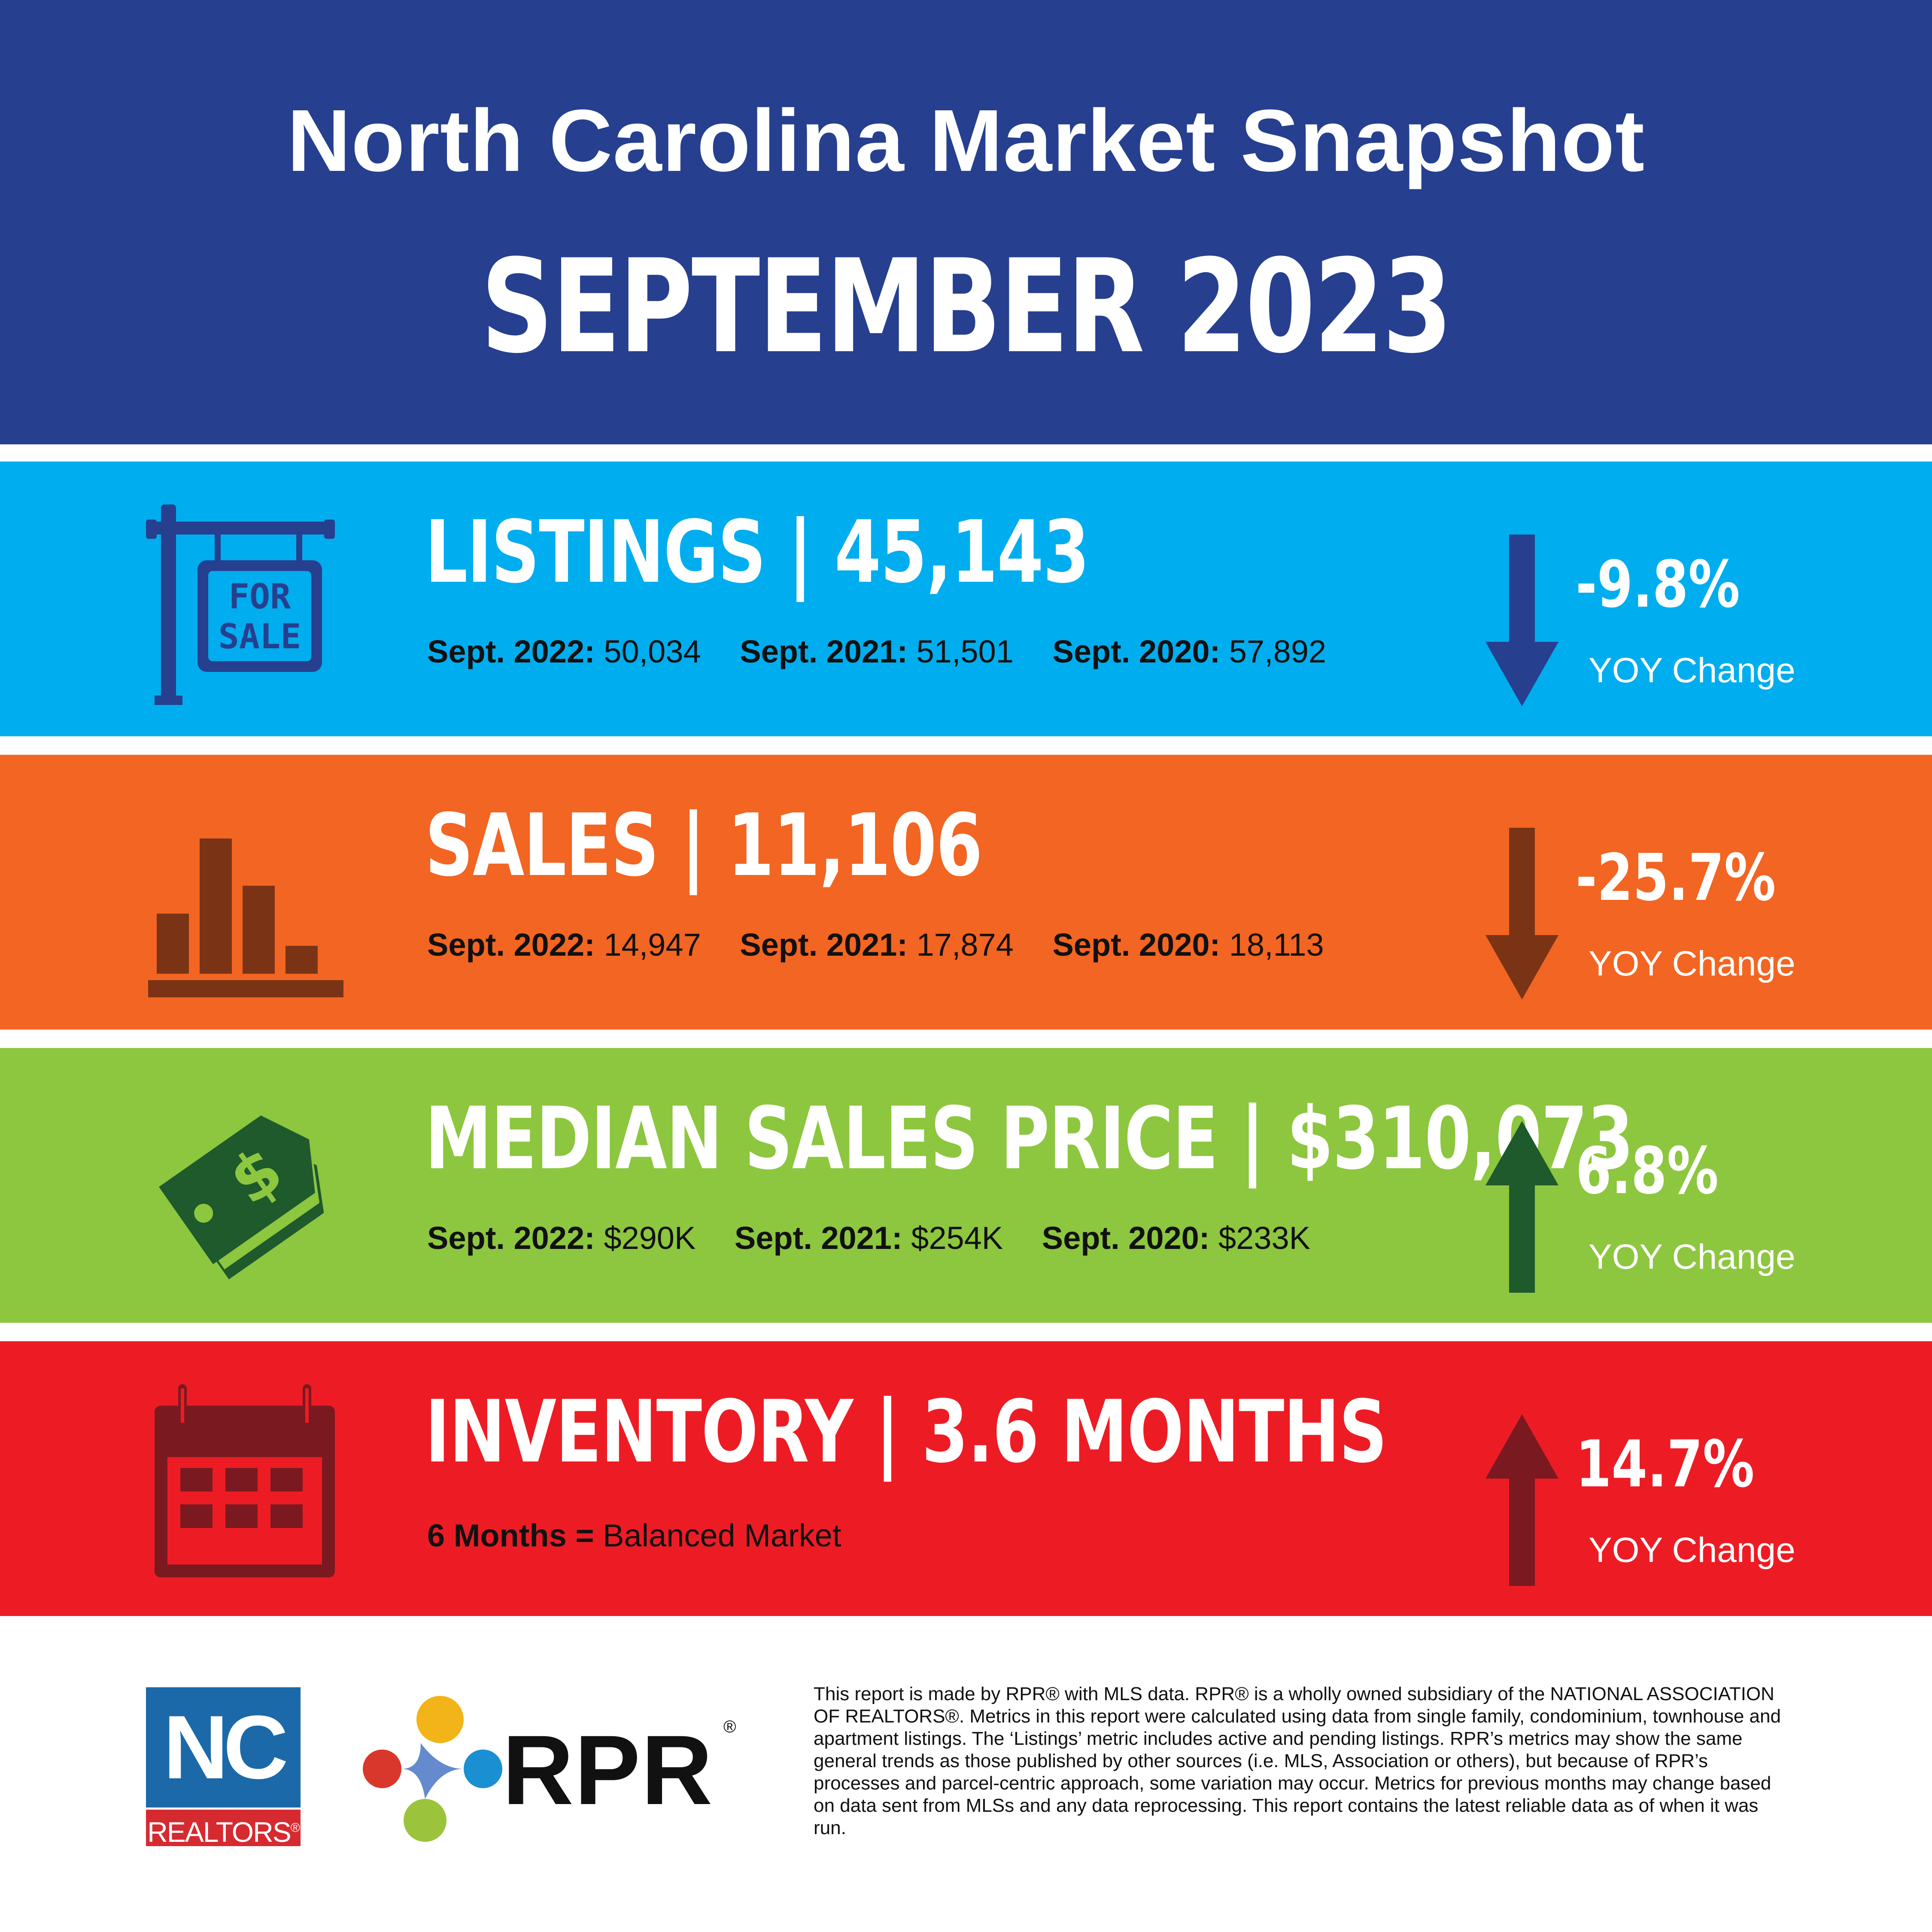 Image resolution: width=1932 pixels, height=1932 pixels. Describe the element at coordinates (432, 1769) in the screenshot. I see `rpr-logo-mark` at that location.